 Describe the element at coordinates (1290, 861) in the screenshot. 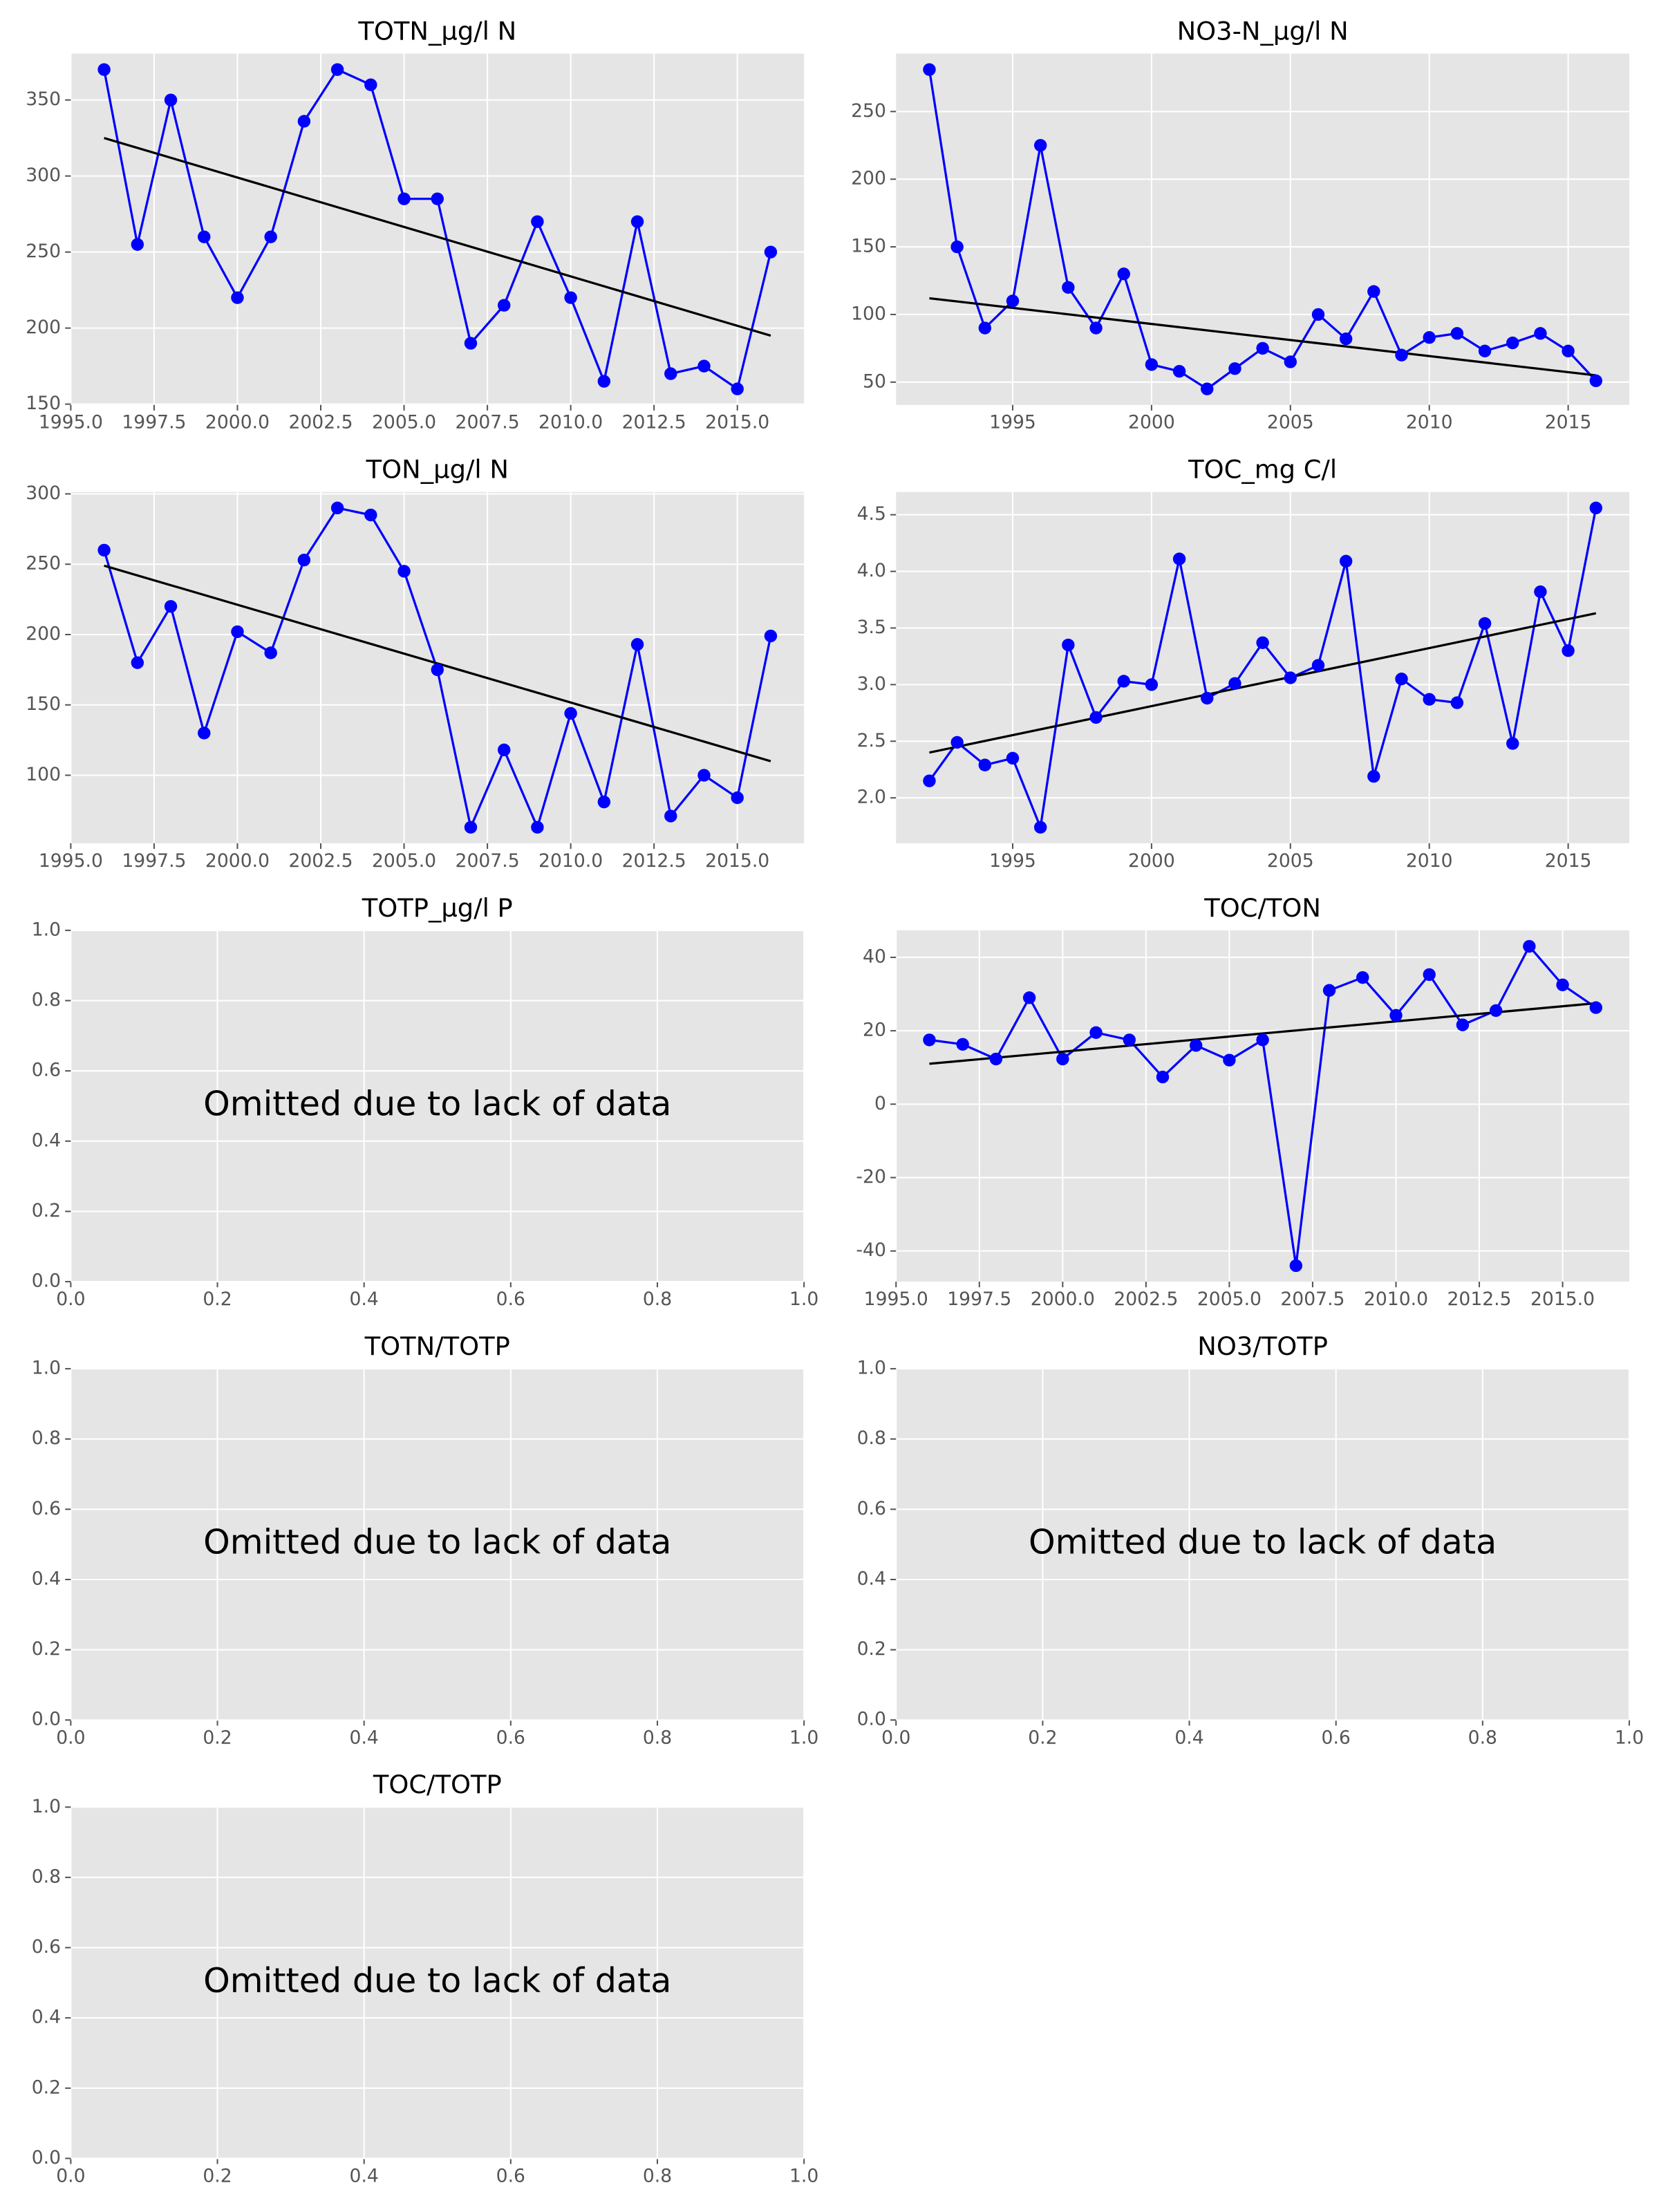

I see `x-tick-label: 2005` at that location.